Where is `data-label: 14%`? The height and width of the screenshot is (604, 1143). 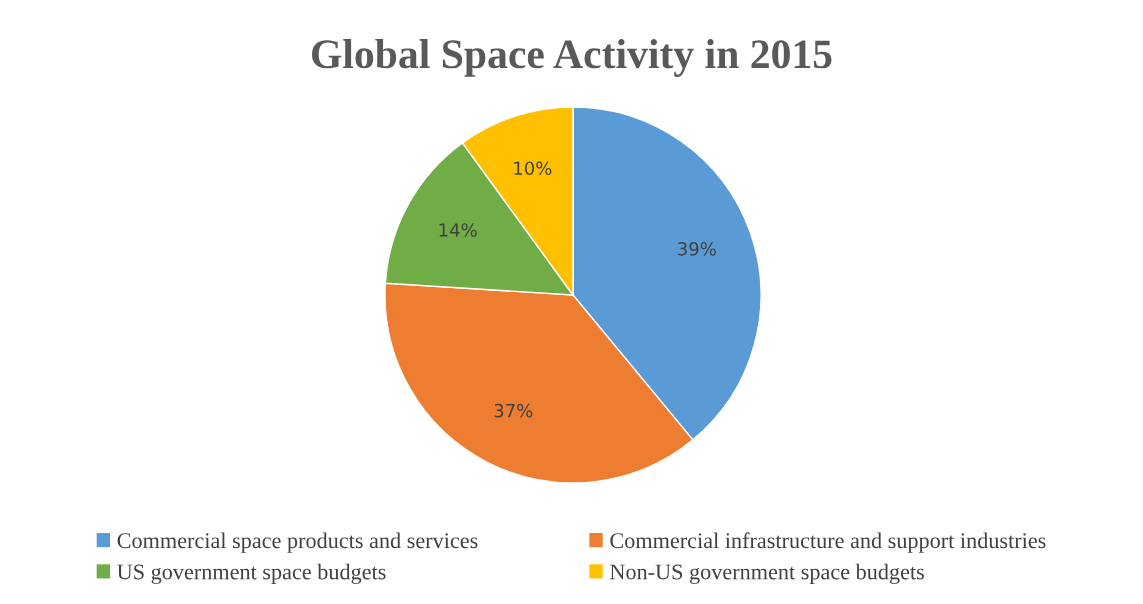 data-label: 14% is located at coordinates (458, 230).